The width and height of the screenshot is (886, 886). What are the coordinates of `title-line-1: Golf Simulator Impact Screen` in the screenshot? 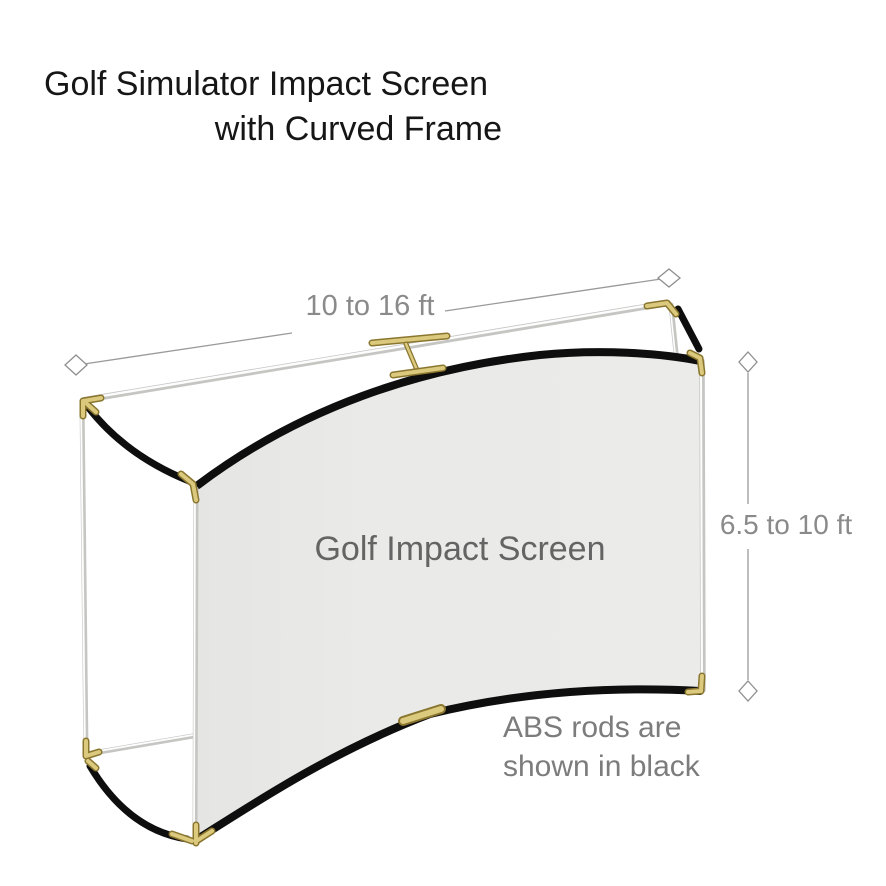 It's located at (266, 84).